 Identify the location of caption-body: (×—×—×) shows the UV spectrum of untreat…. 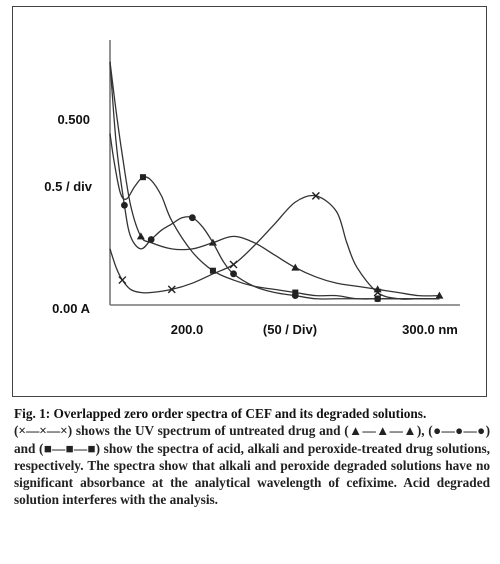
(252, 465).